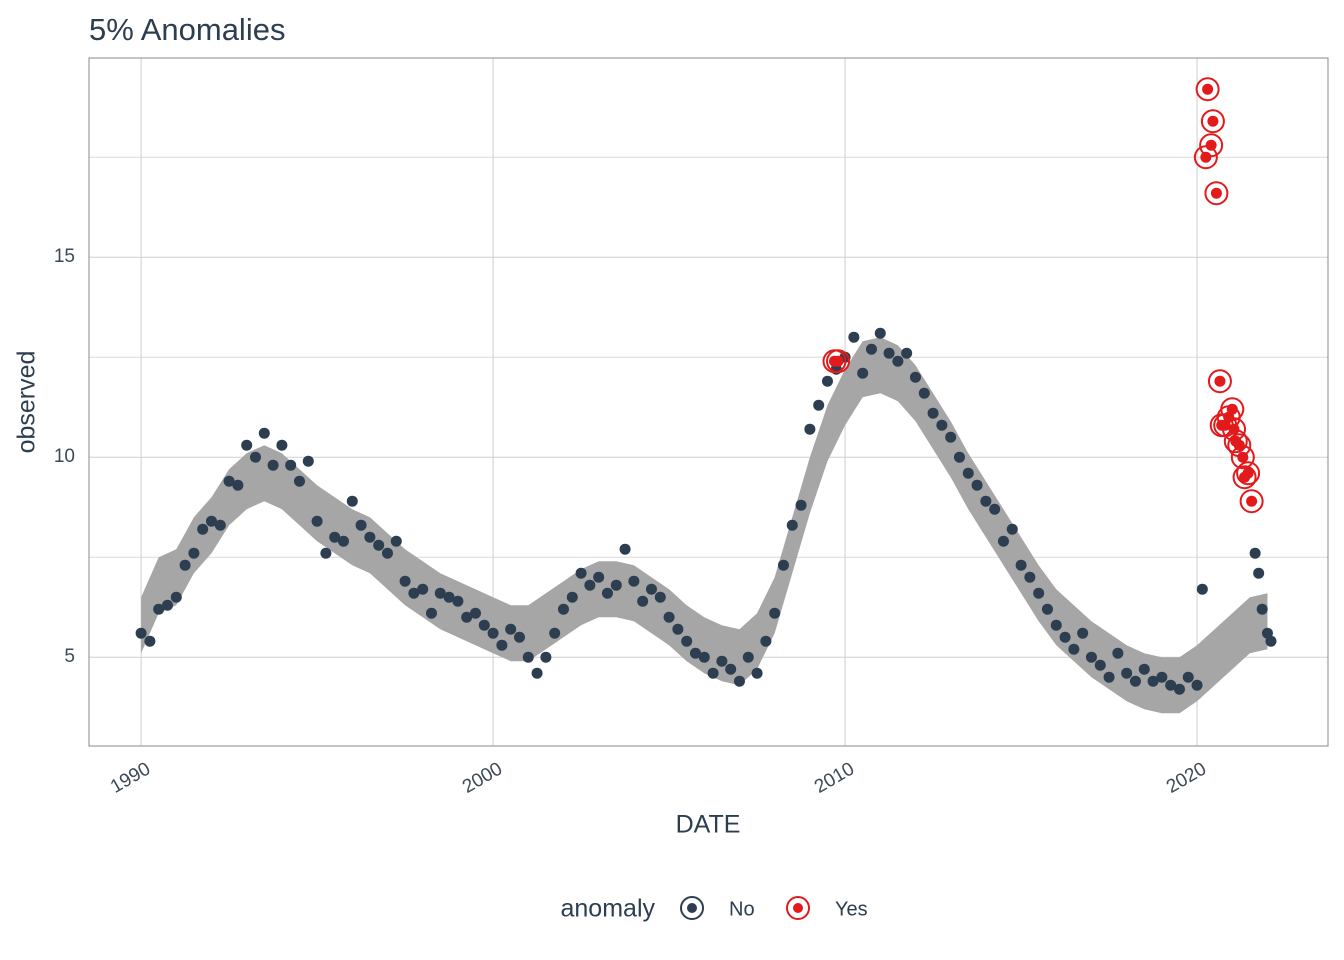 The height and width of the screenshot is (960, 1344). Describe the element at coordinates (608, 909) in the screenshot. I see `legend-title: anomaly` at that location.